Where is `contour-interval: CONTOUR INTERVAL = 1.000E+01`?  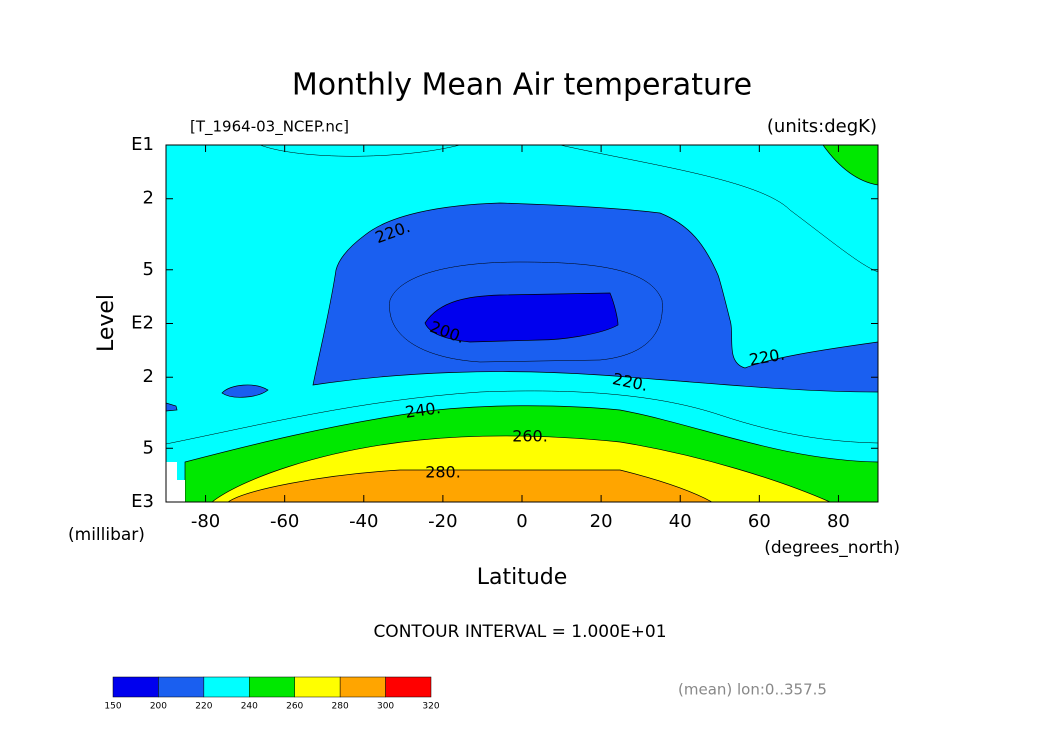 contour-interval: CONTOUR INTERVAL = 1.000E+01 is located at coordinates (519, 632).